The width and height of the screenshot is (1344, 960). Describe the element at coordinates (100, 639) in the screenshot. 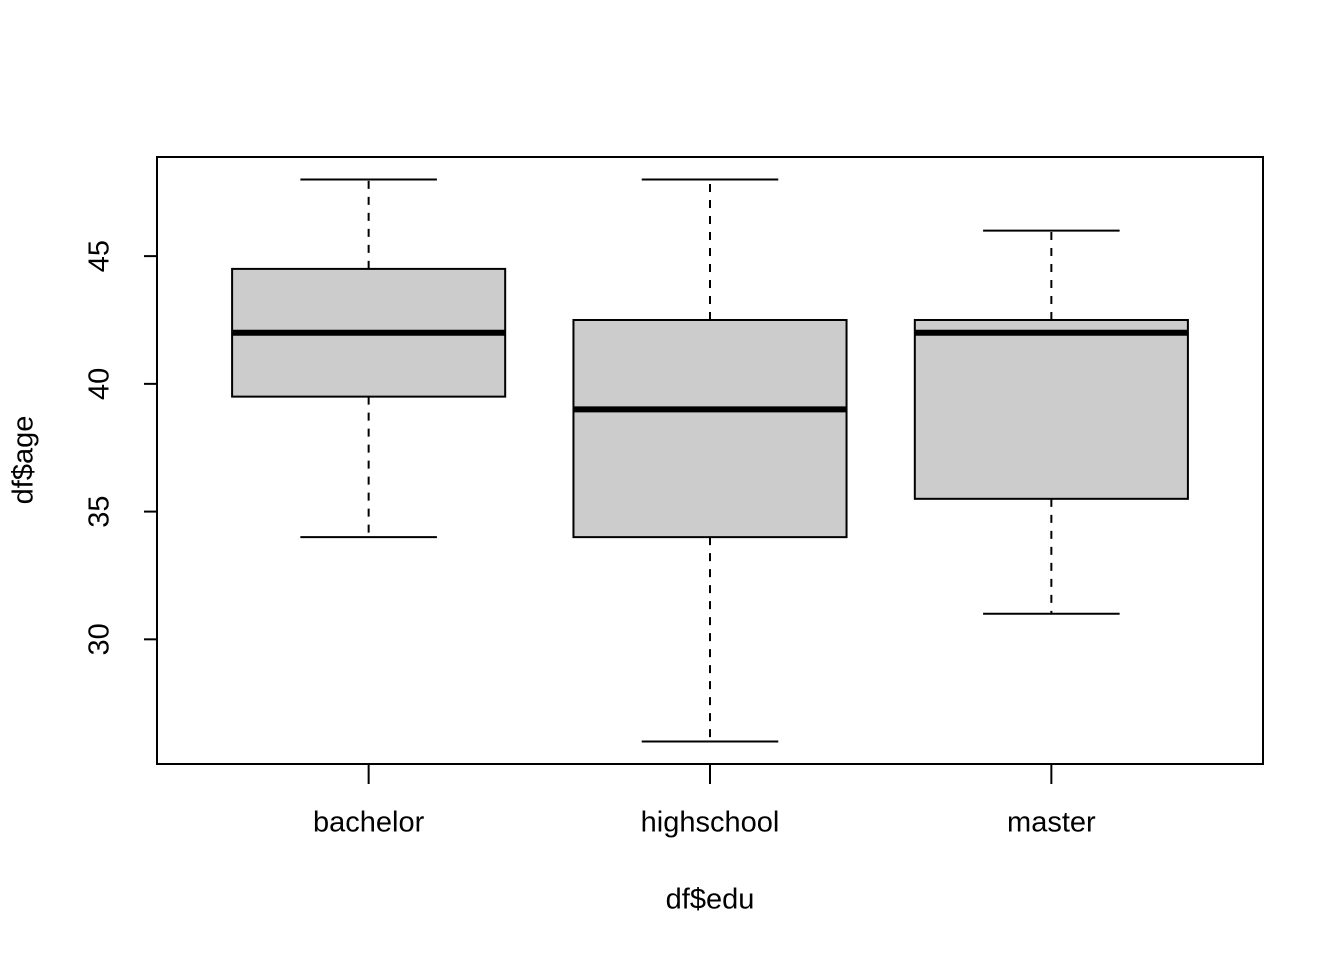

I see `y-tick-label: 30` at that location.